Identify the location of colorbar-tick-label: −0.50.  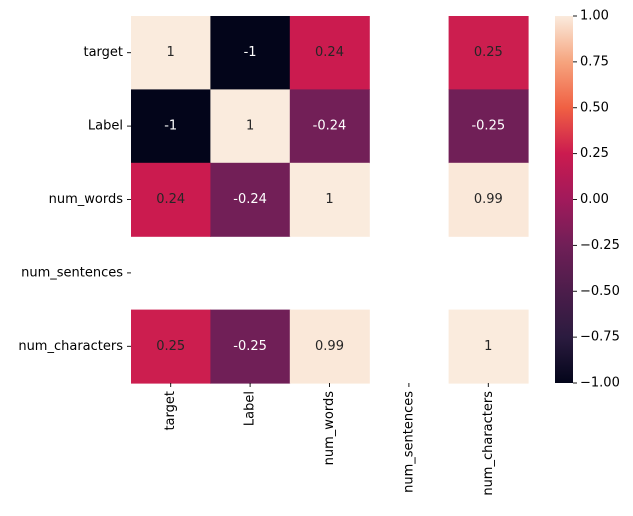
(600, 291).